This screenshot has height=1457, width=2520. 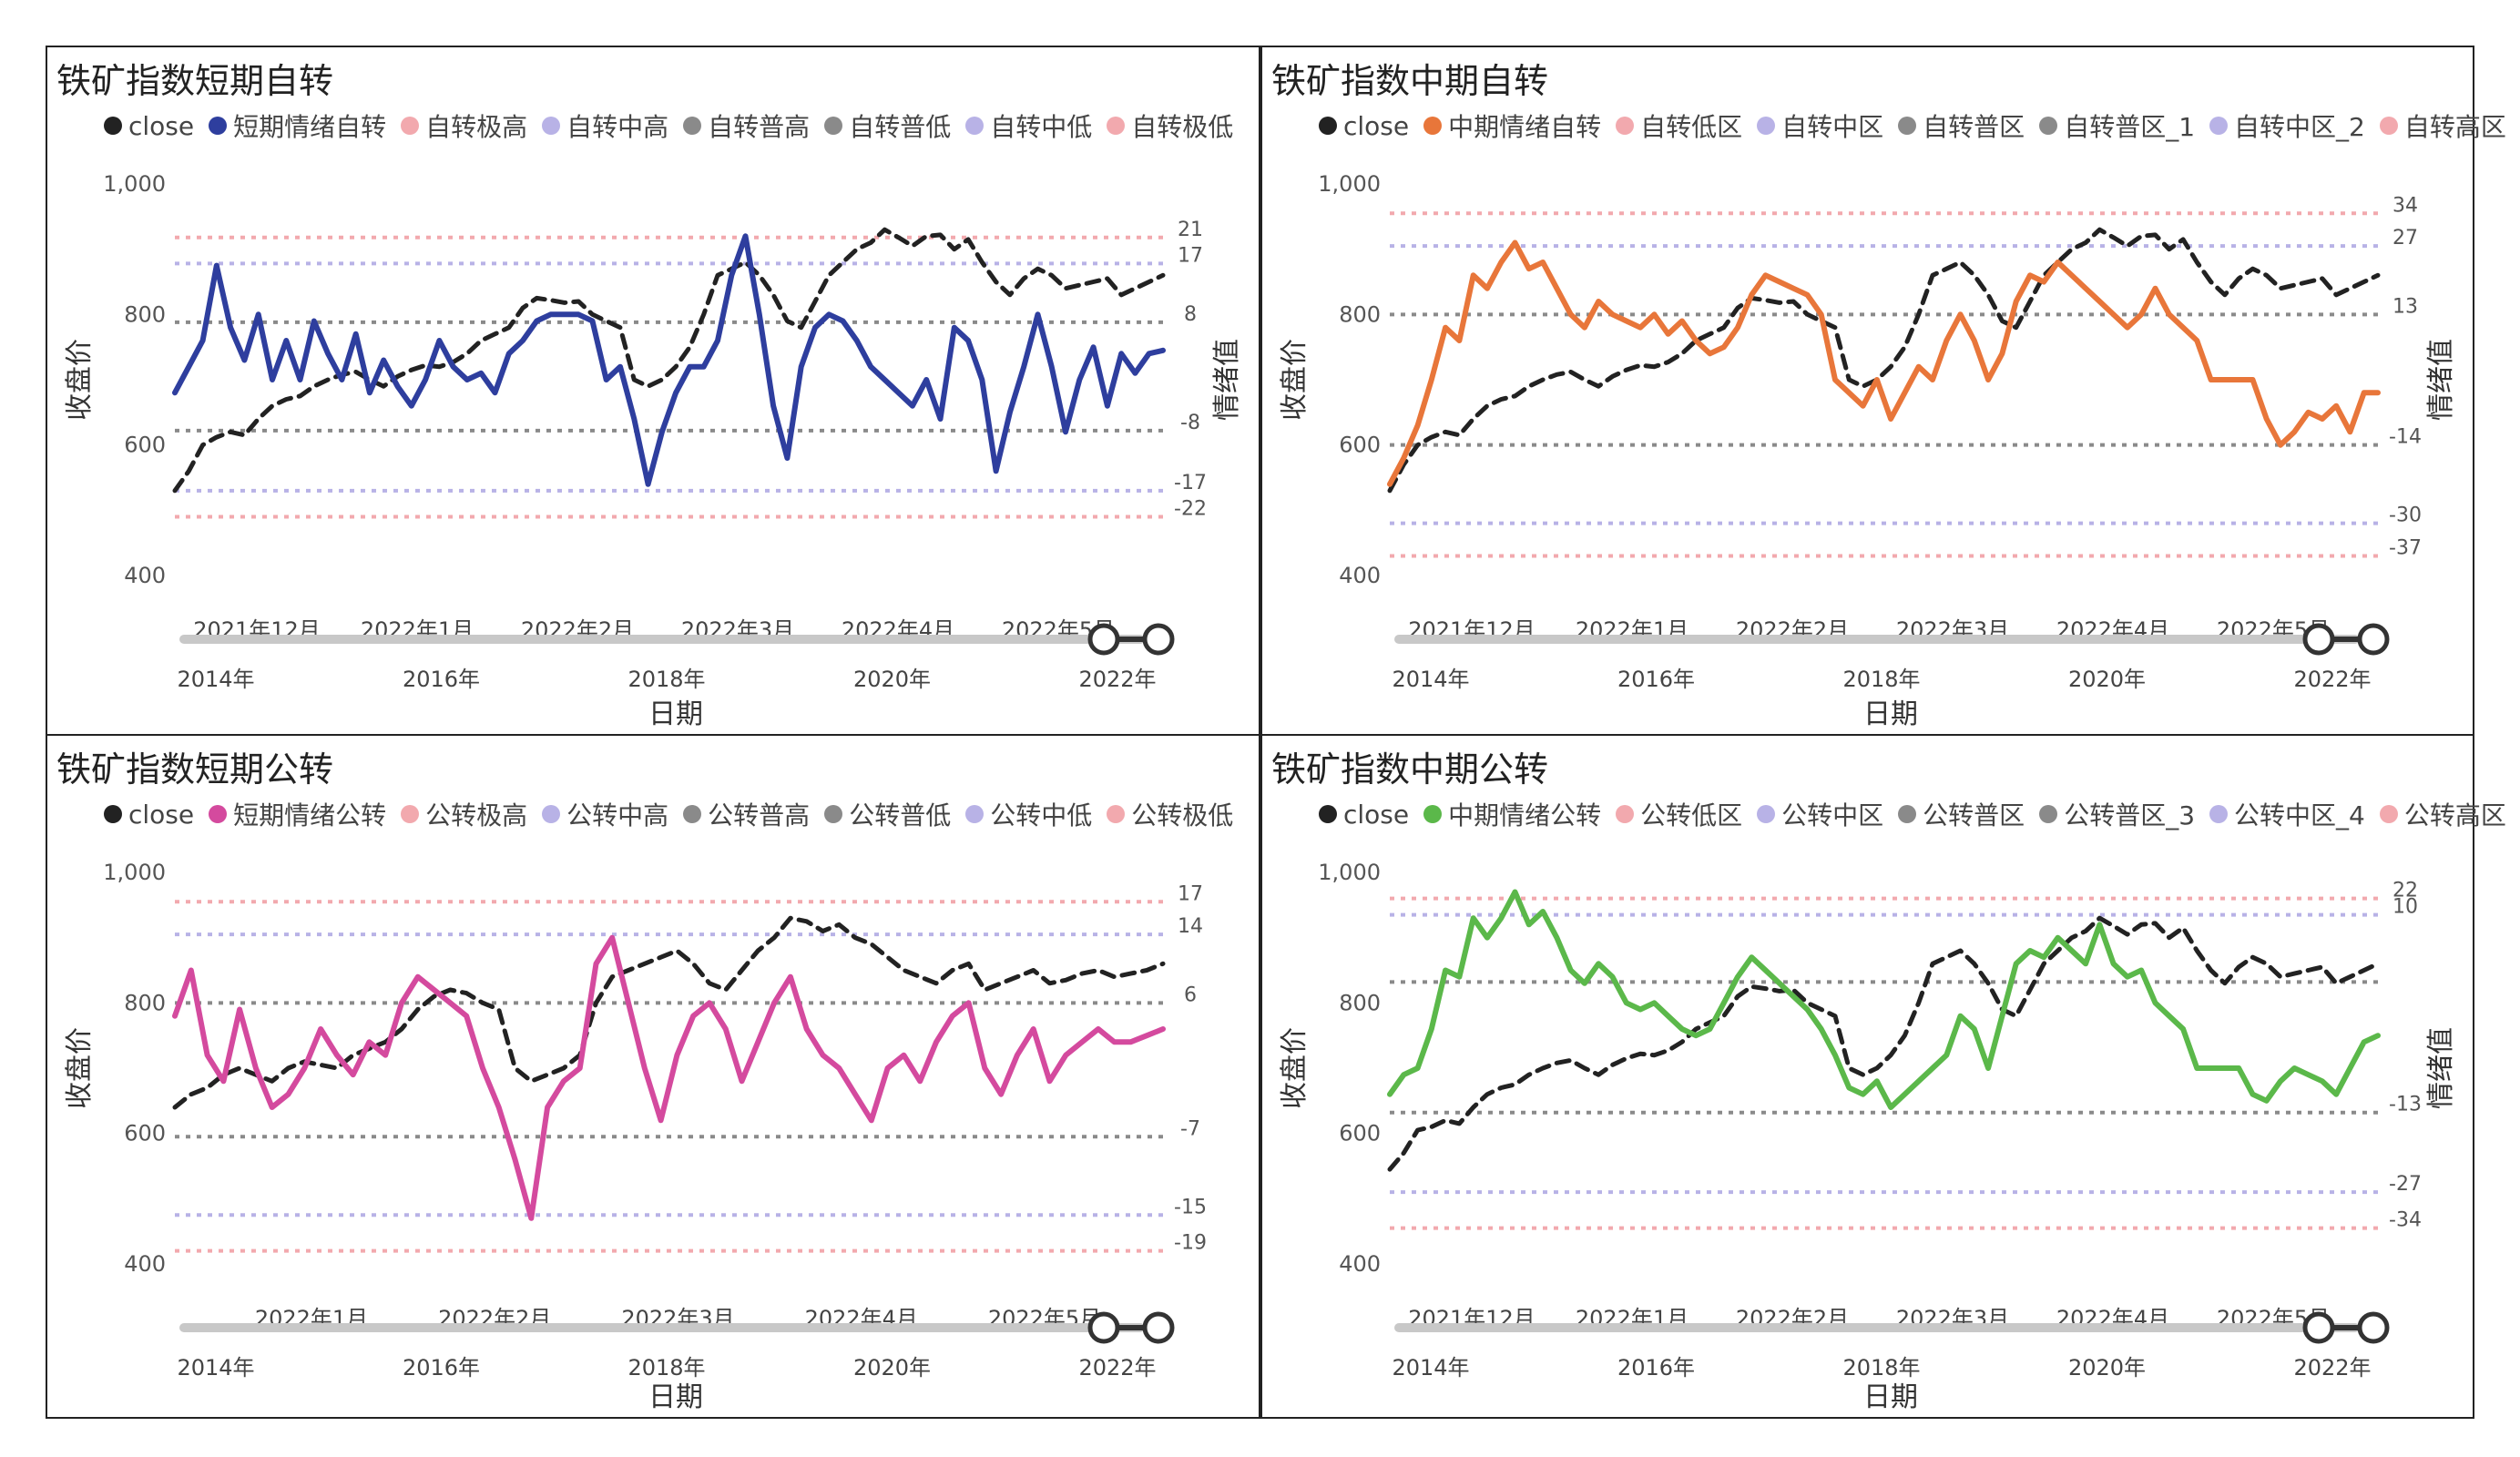 What do you see at coordinates (900, 127) in the screenshot?
I see `legend-label: 自转普低` at bounding box center [900, 127].